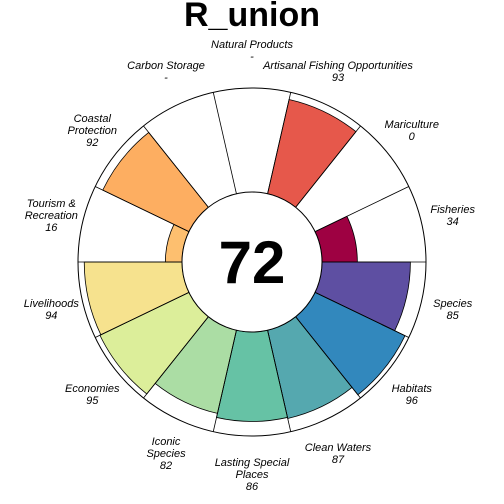  What do you see at coordinates (92, 143) in the screenshot?
I see `label-score-coastal-protection: 92` at bounding box center [92, 143].